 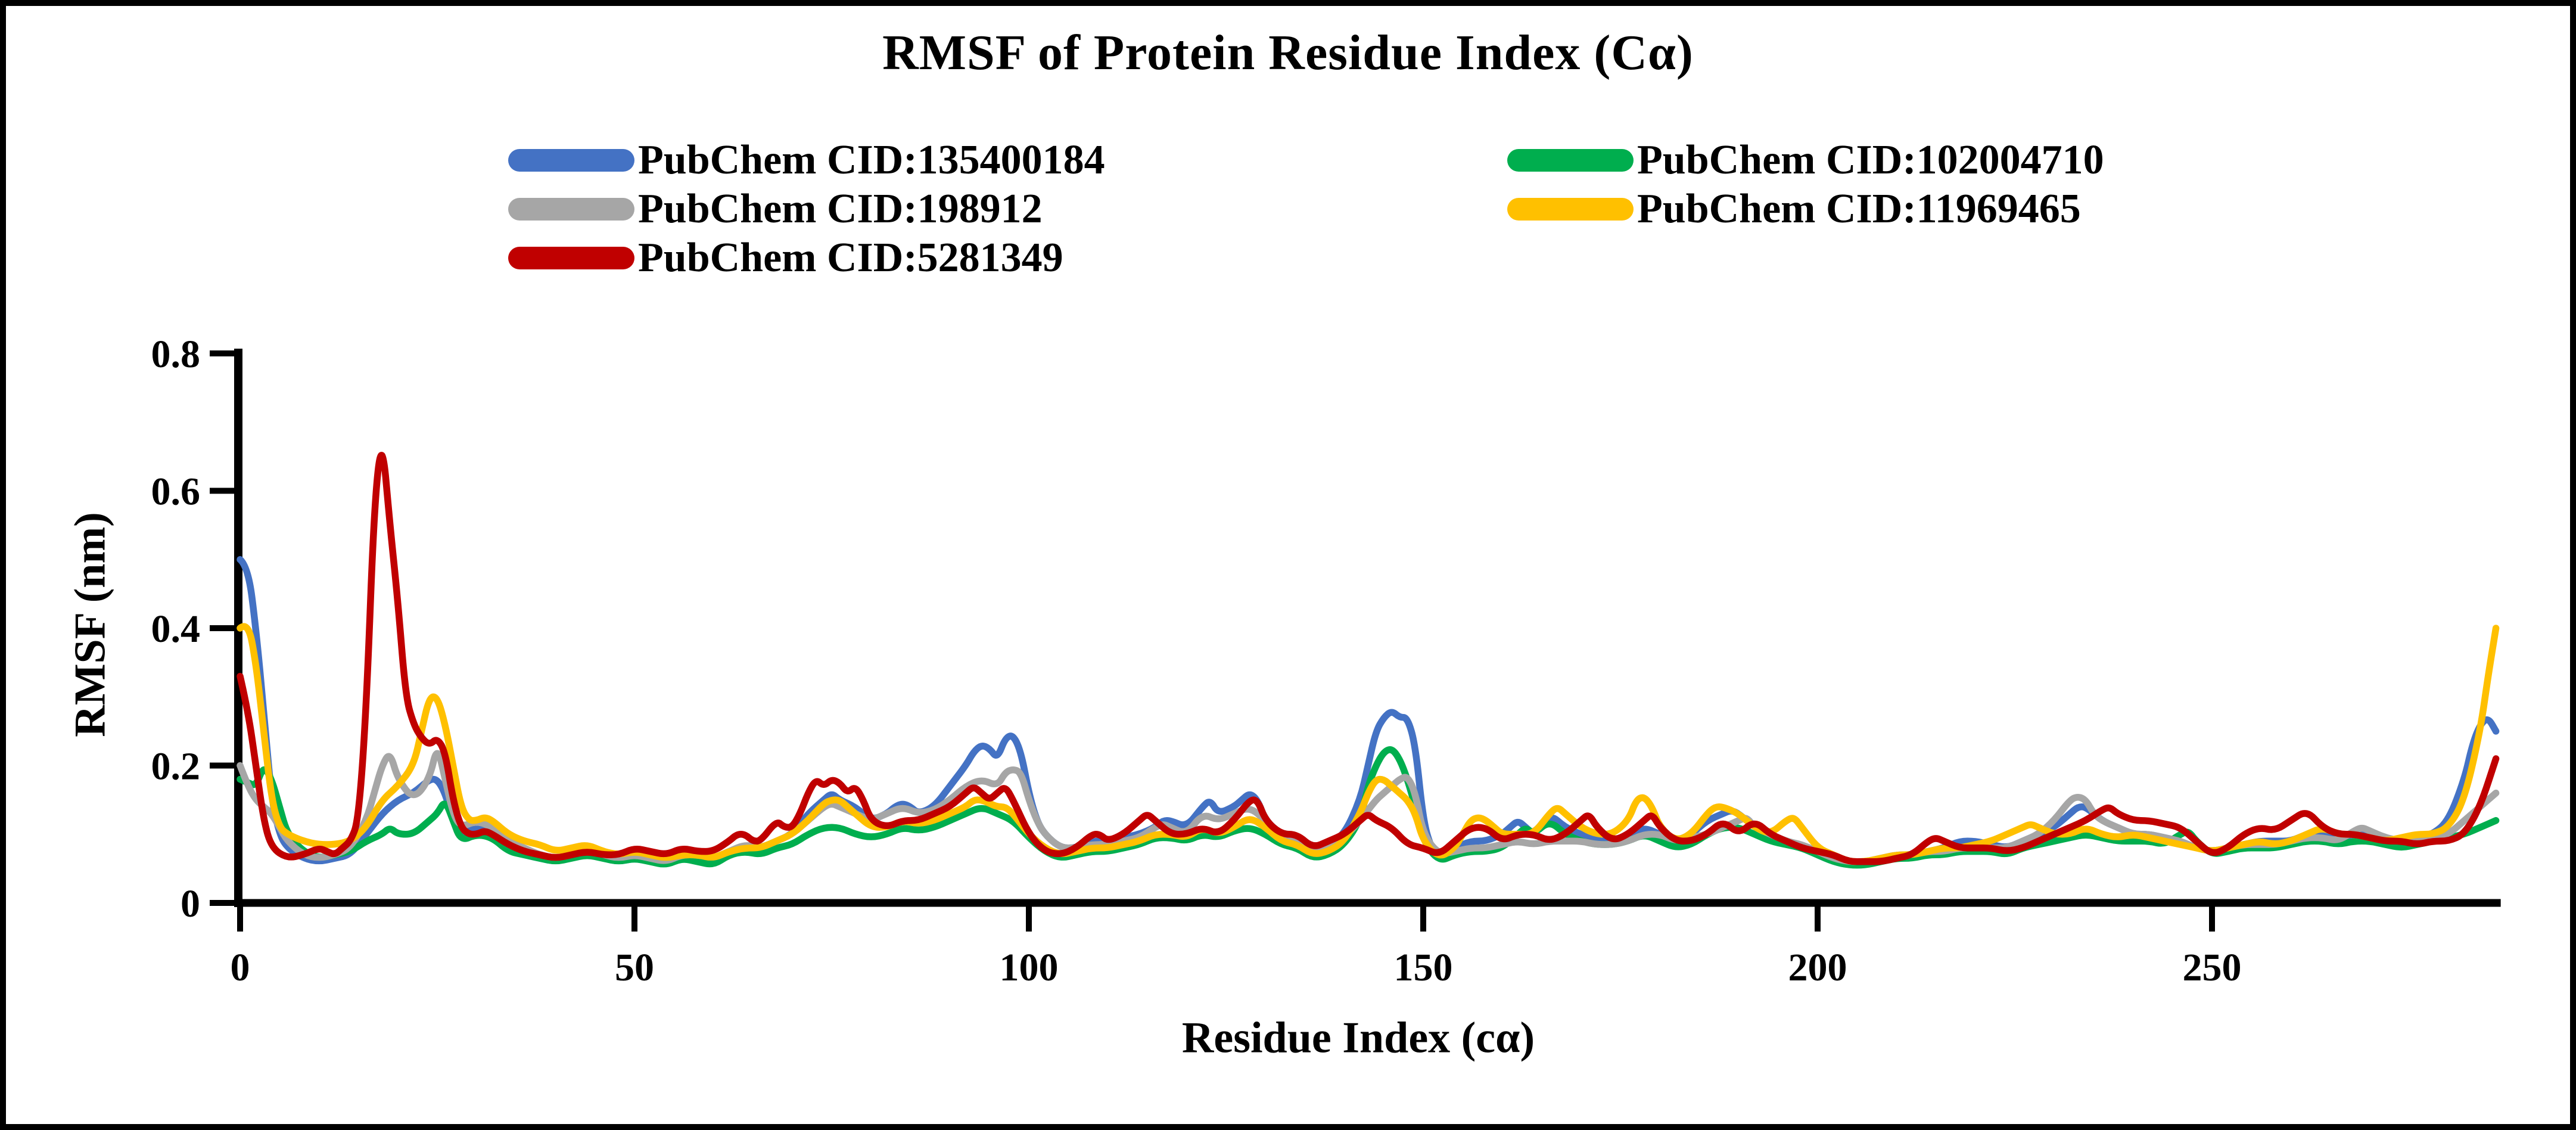 I want to click on y-tick-label: 0.6, so click(x=176, y=492).